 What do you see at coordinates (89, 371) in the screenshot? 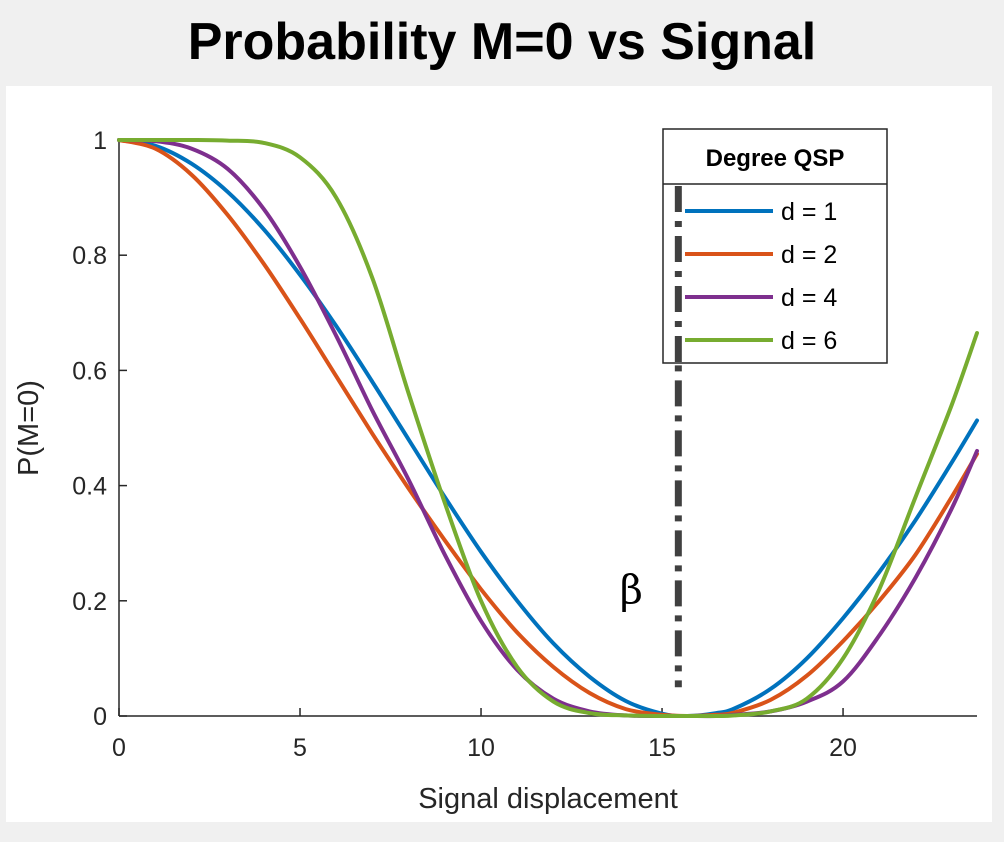
I see `y-tick-label-3: 0.6` at bounding box center [89, 371].